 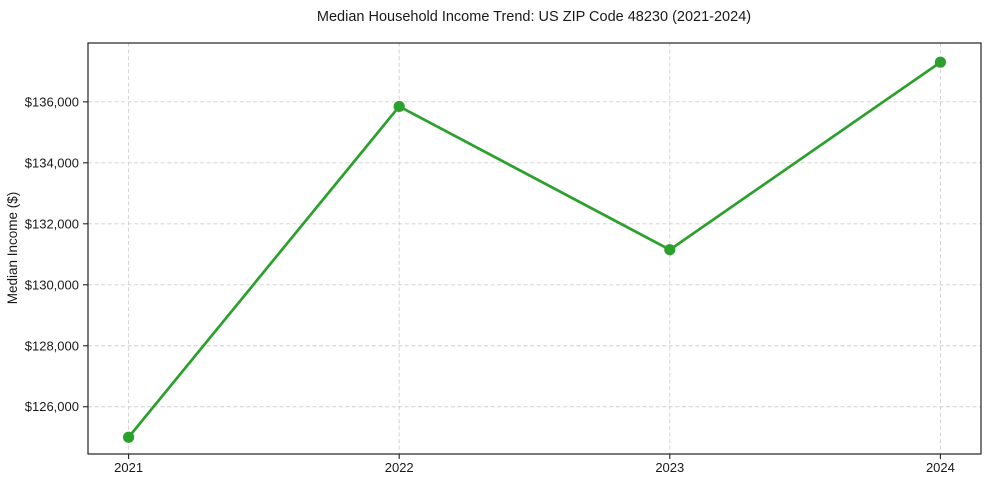 What do you see at coordinates (12, 248) in the screenshot?
I see `y-axis-label: Median Income ($)` at bounding box center [12, 248].